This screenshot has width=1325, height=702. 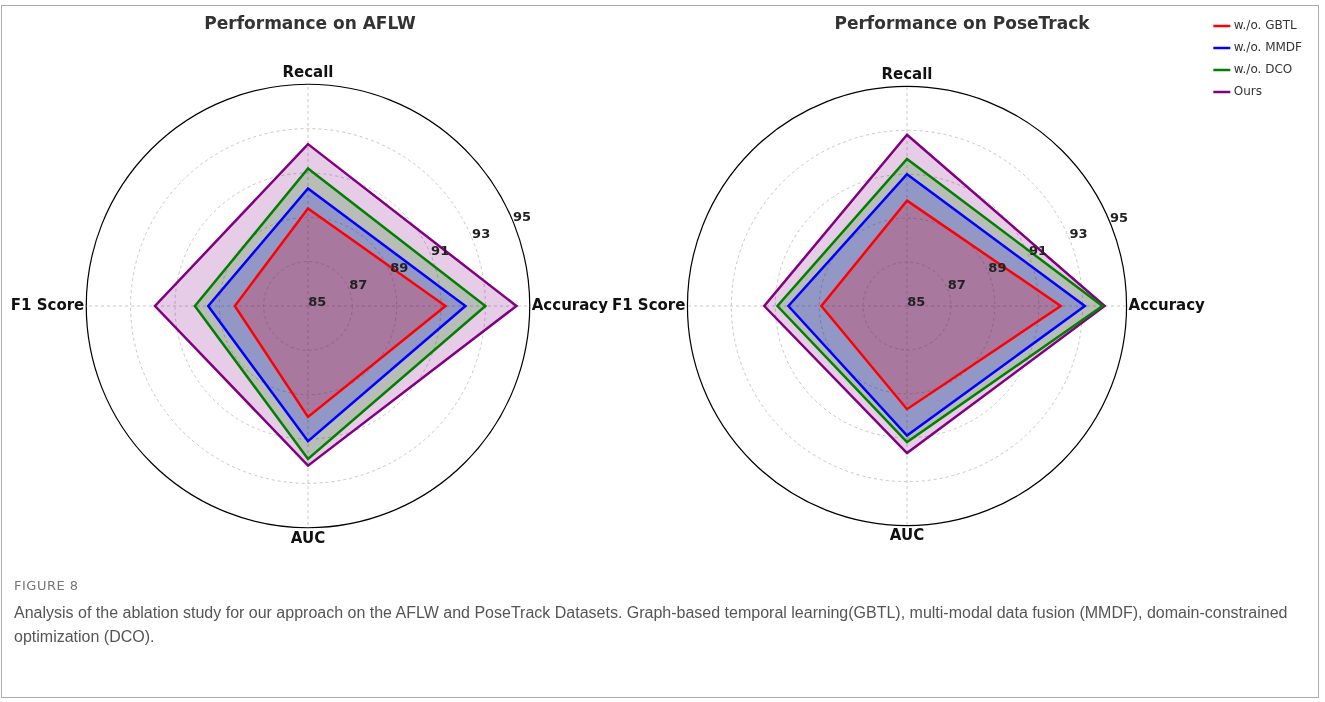 What do you see at coordinates (1263, 69) in the screenshot?
I see `legend-label: w./o. DCO` at bounding box center [1263, 69].